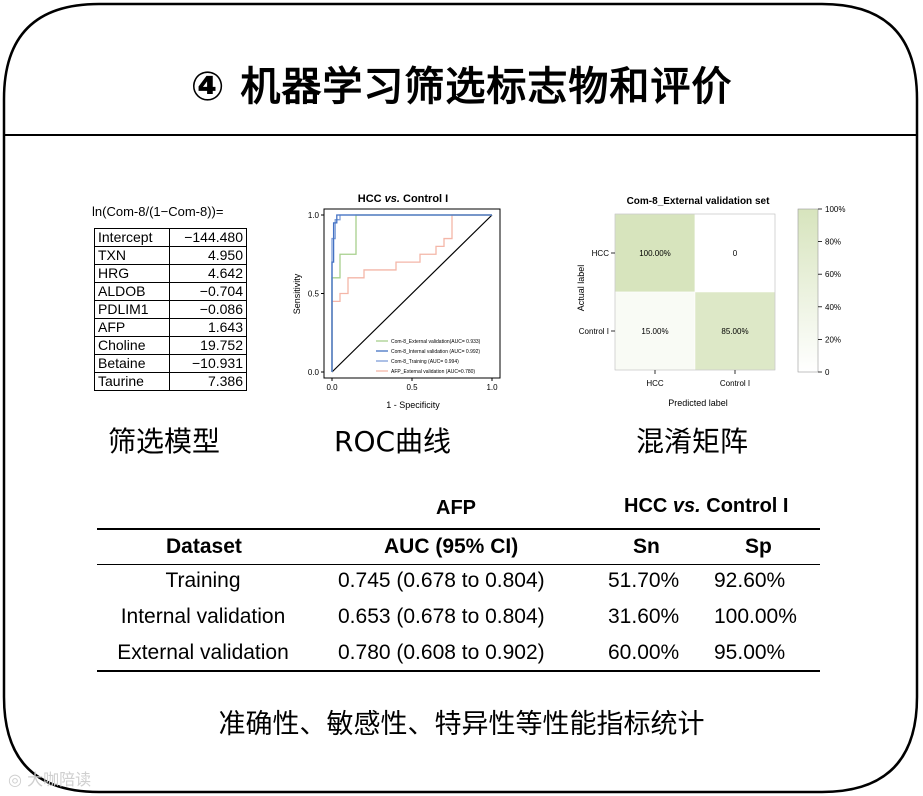  What do you see at coordinates (698, 403) in the screenshot?
I see `cm-xlabel: Predicted label` at bounding box center [698, 403].